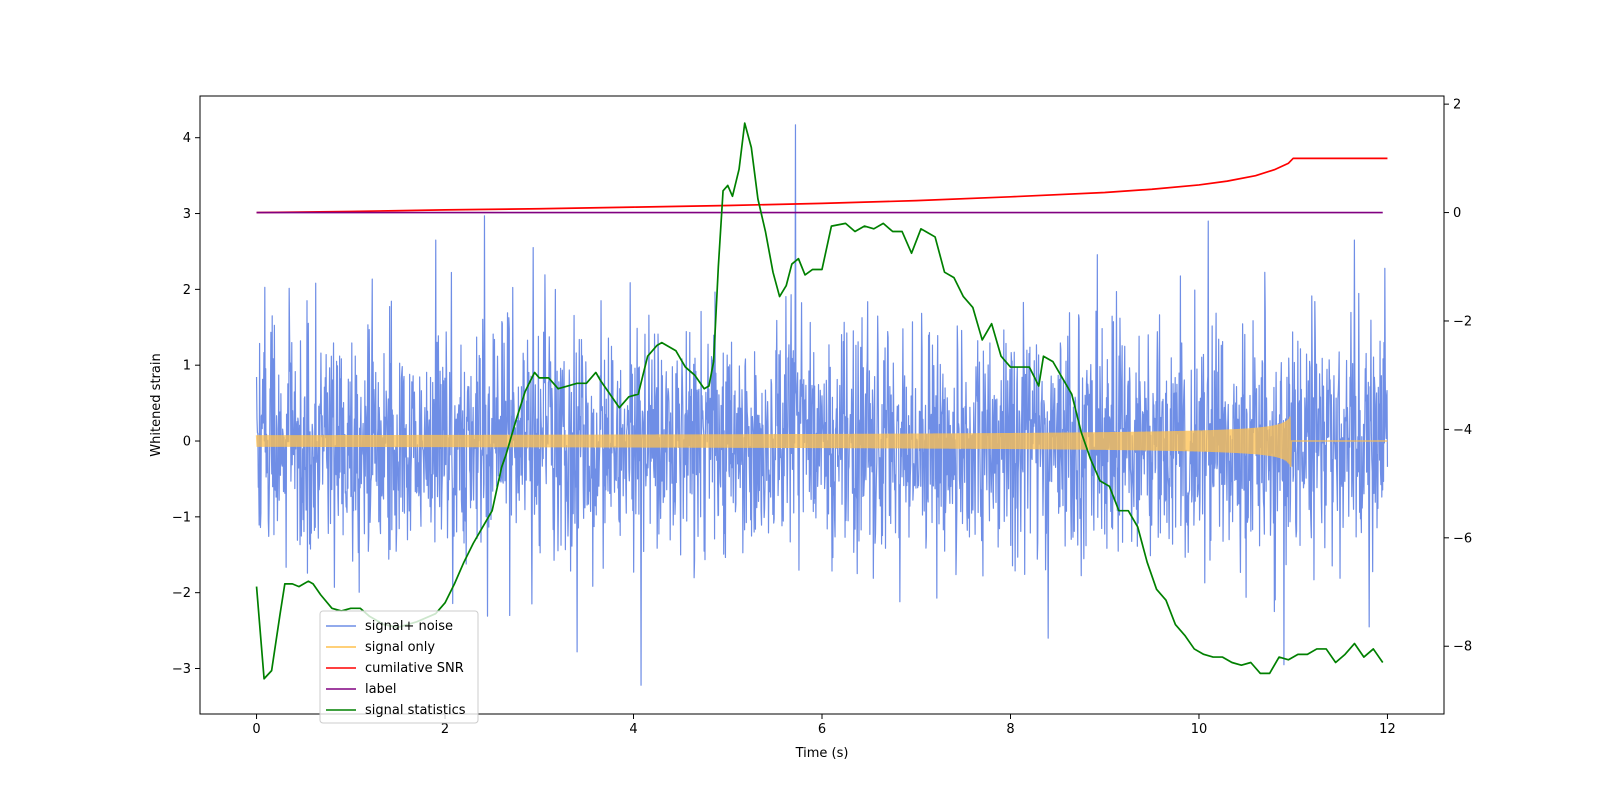 The width and height of the screenshot is (1600, 800). What do you see at coordinates (1457, 105) in the screenshot?
I see `y2-tick-label: 2` at bounding box center [1457, 105].